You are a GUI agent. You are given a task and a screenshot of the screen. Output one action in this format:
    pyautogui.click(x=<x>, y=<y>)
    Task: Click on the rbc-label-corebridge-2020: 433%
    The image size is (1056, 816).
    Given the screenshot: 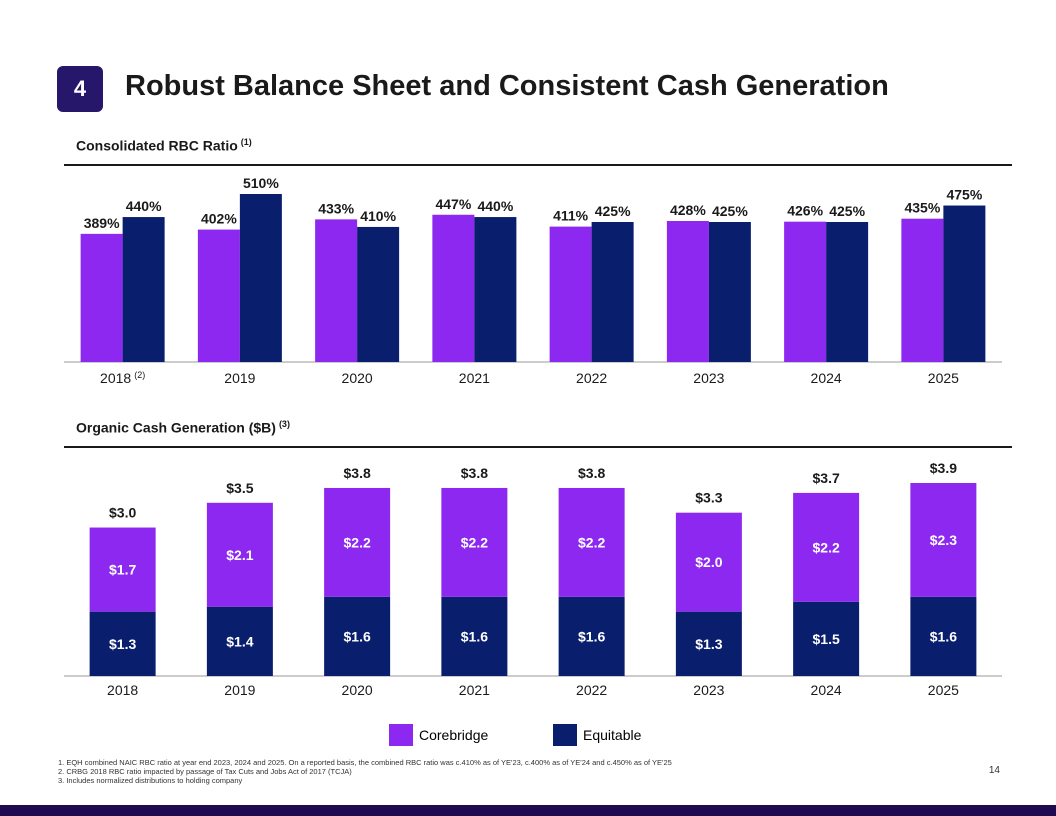 What is the action you would take?
    pyautogui.click(x=336, y=208)
    